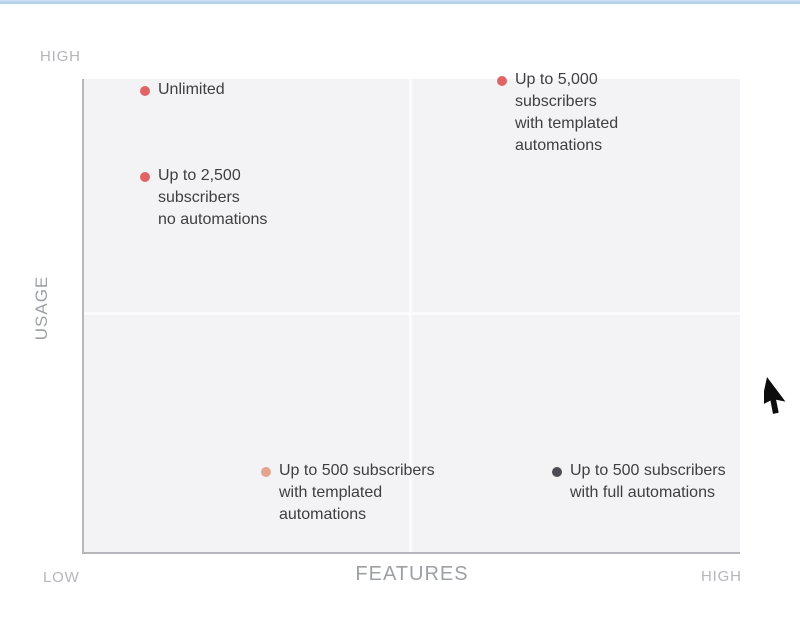 Image resolution: width=800 pixels, height=632 pixels. What do you see at coordinates (775, 395) in the screenshot?
I see `mouse-cursor-icon` at bounding box center [775, 395].